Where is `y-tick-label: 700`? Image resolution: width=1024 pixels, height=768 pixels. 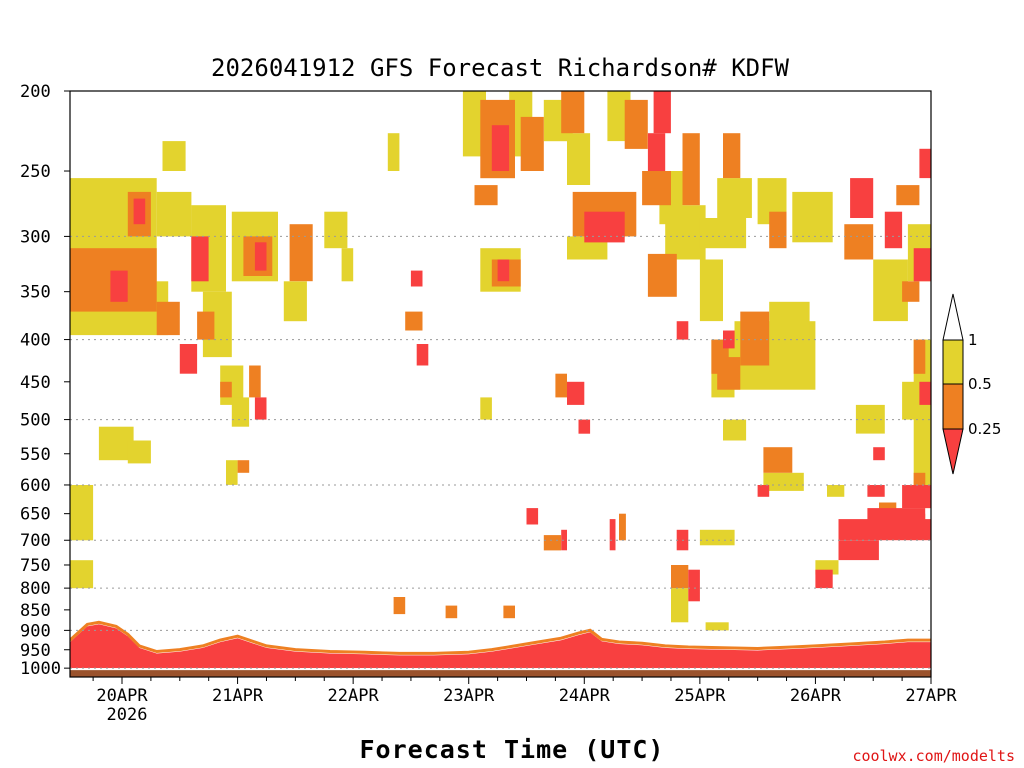 y-tick-label: 700 is located at coordinates (35, 541).